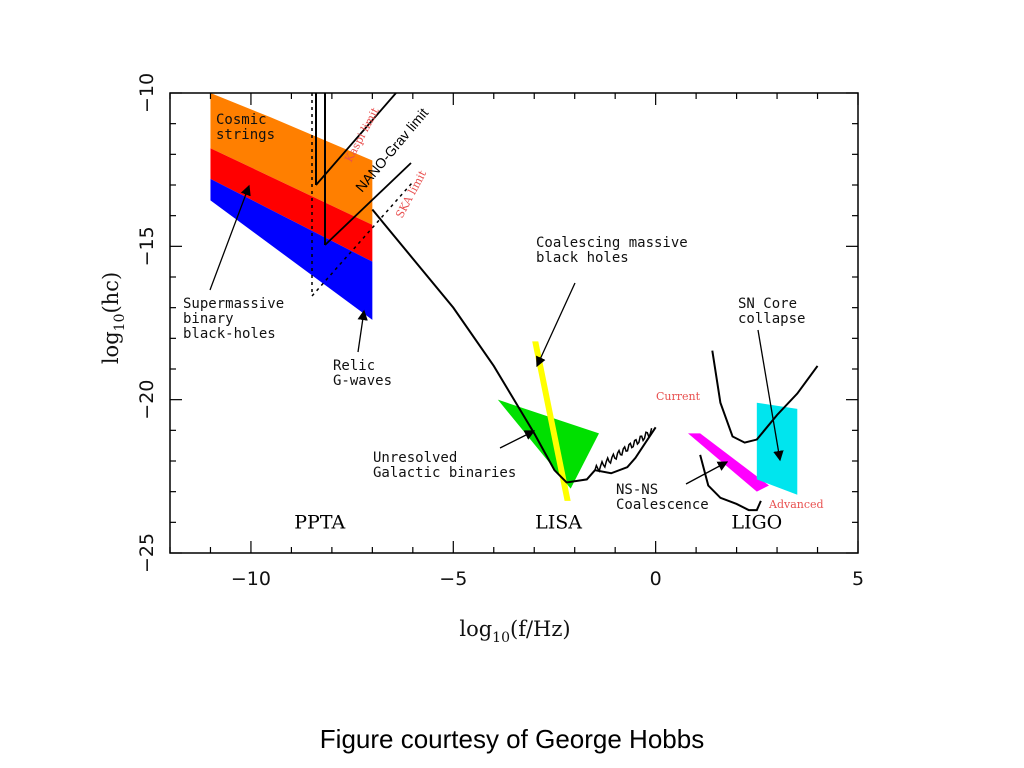 Image resolution: width=1024 pixels, height=768 pixels. I want to click on region-relic-g-waves, so click(291, 249).